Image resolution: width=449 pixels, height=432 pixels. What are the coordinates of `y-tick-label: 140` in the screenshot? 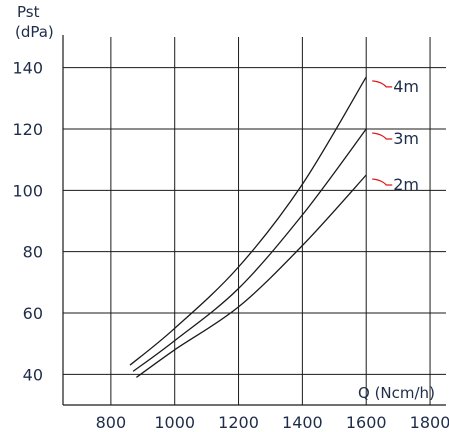 It's located at (27, 68).